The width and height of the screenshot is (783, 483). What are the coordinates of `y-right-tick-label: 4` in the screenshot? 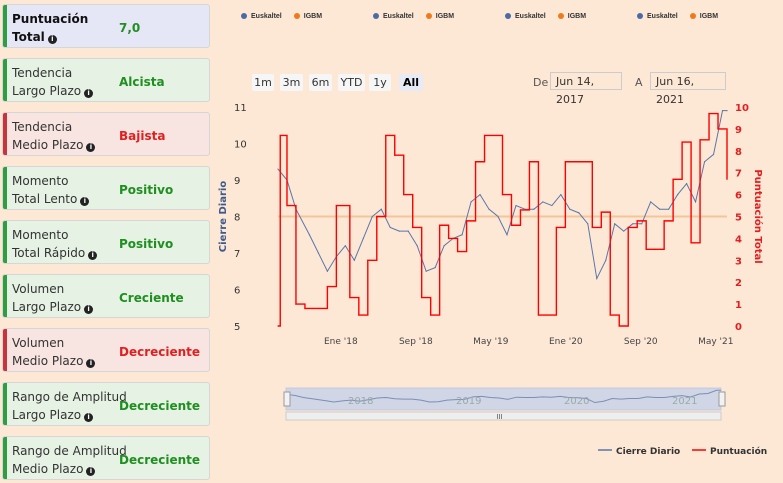 It's located at (738, 239).